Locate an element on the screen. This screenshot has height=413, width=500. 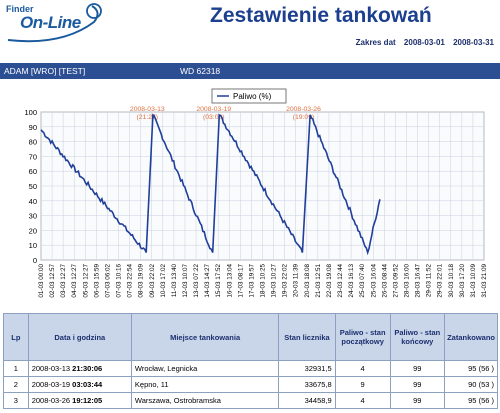
date-range-label: Zakres dat is located at coordinates (375, 42).